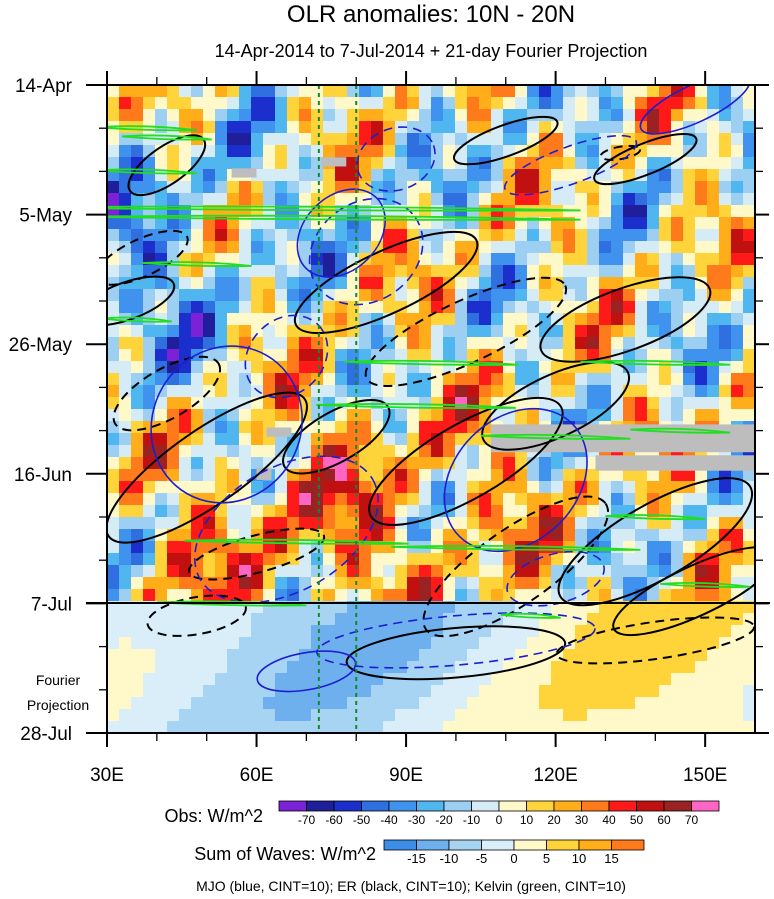 Image resolution: width=774 pixels, height=899 pixels. What do you see at coordinates (546, 858) in the screenshot?
I see `colorbar-level-label: 5` at bounding box center [546, 858].